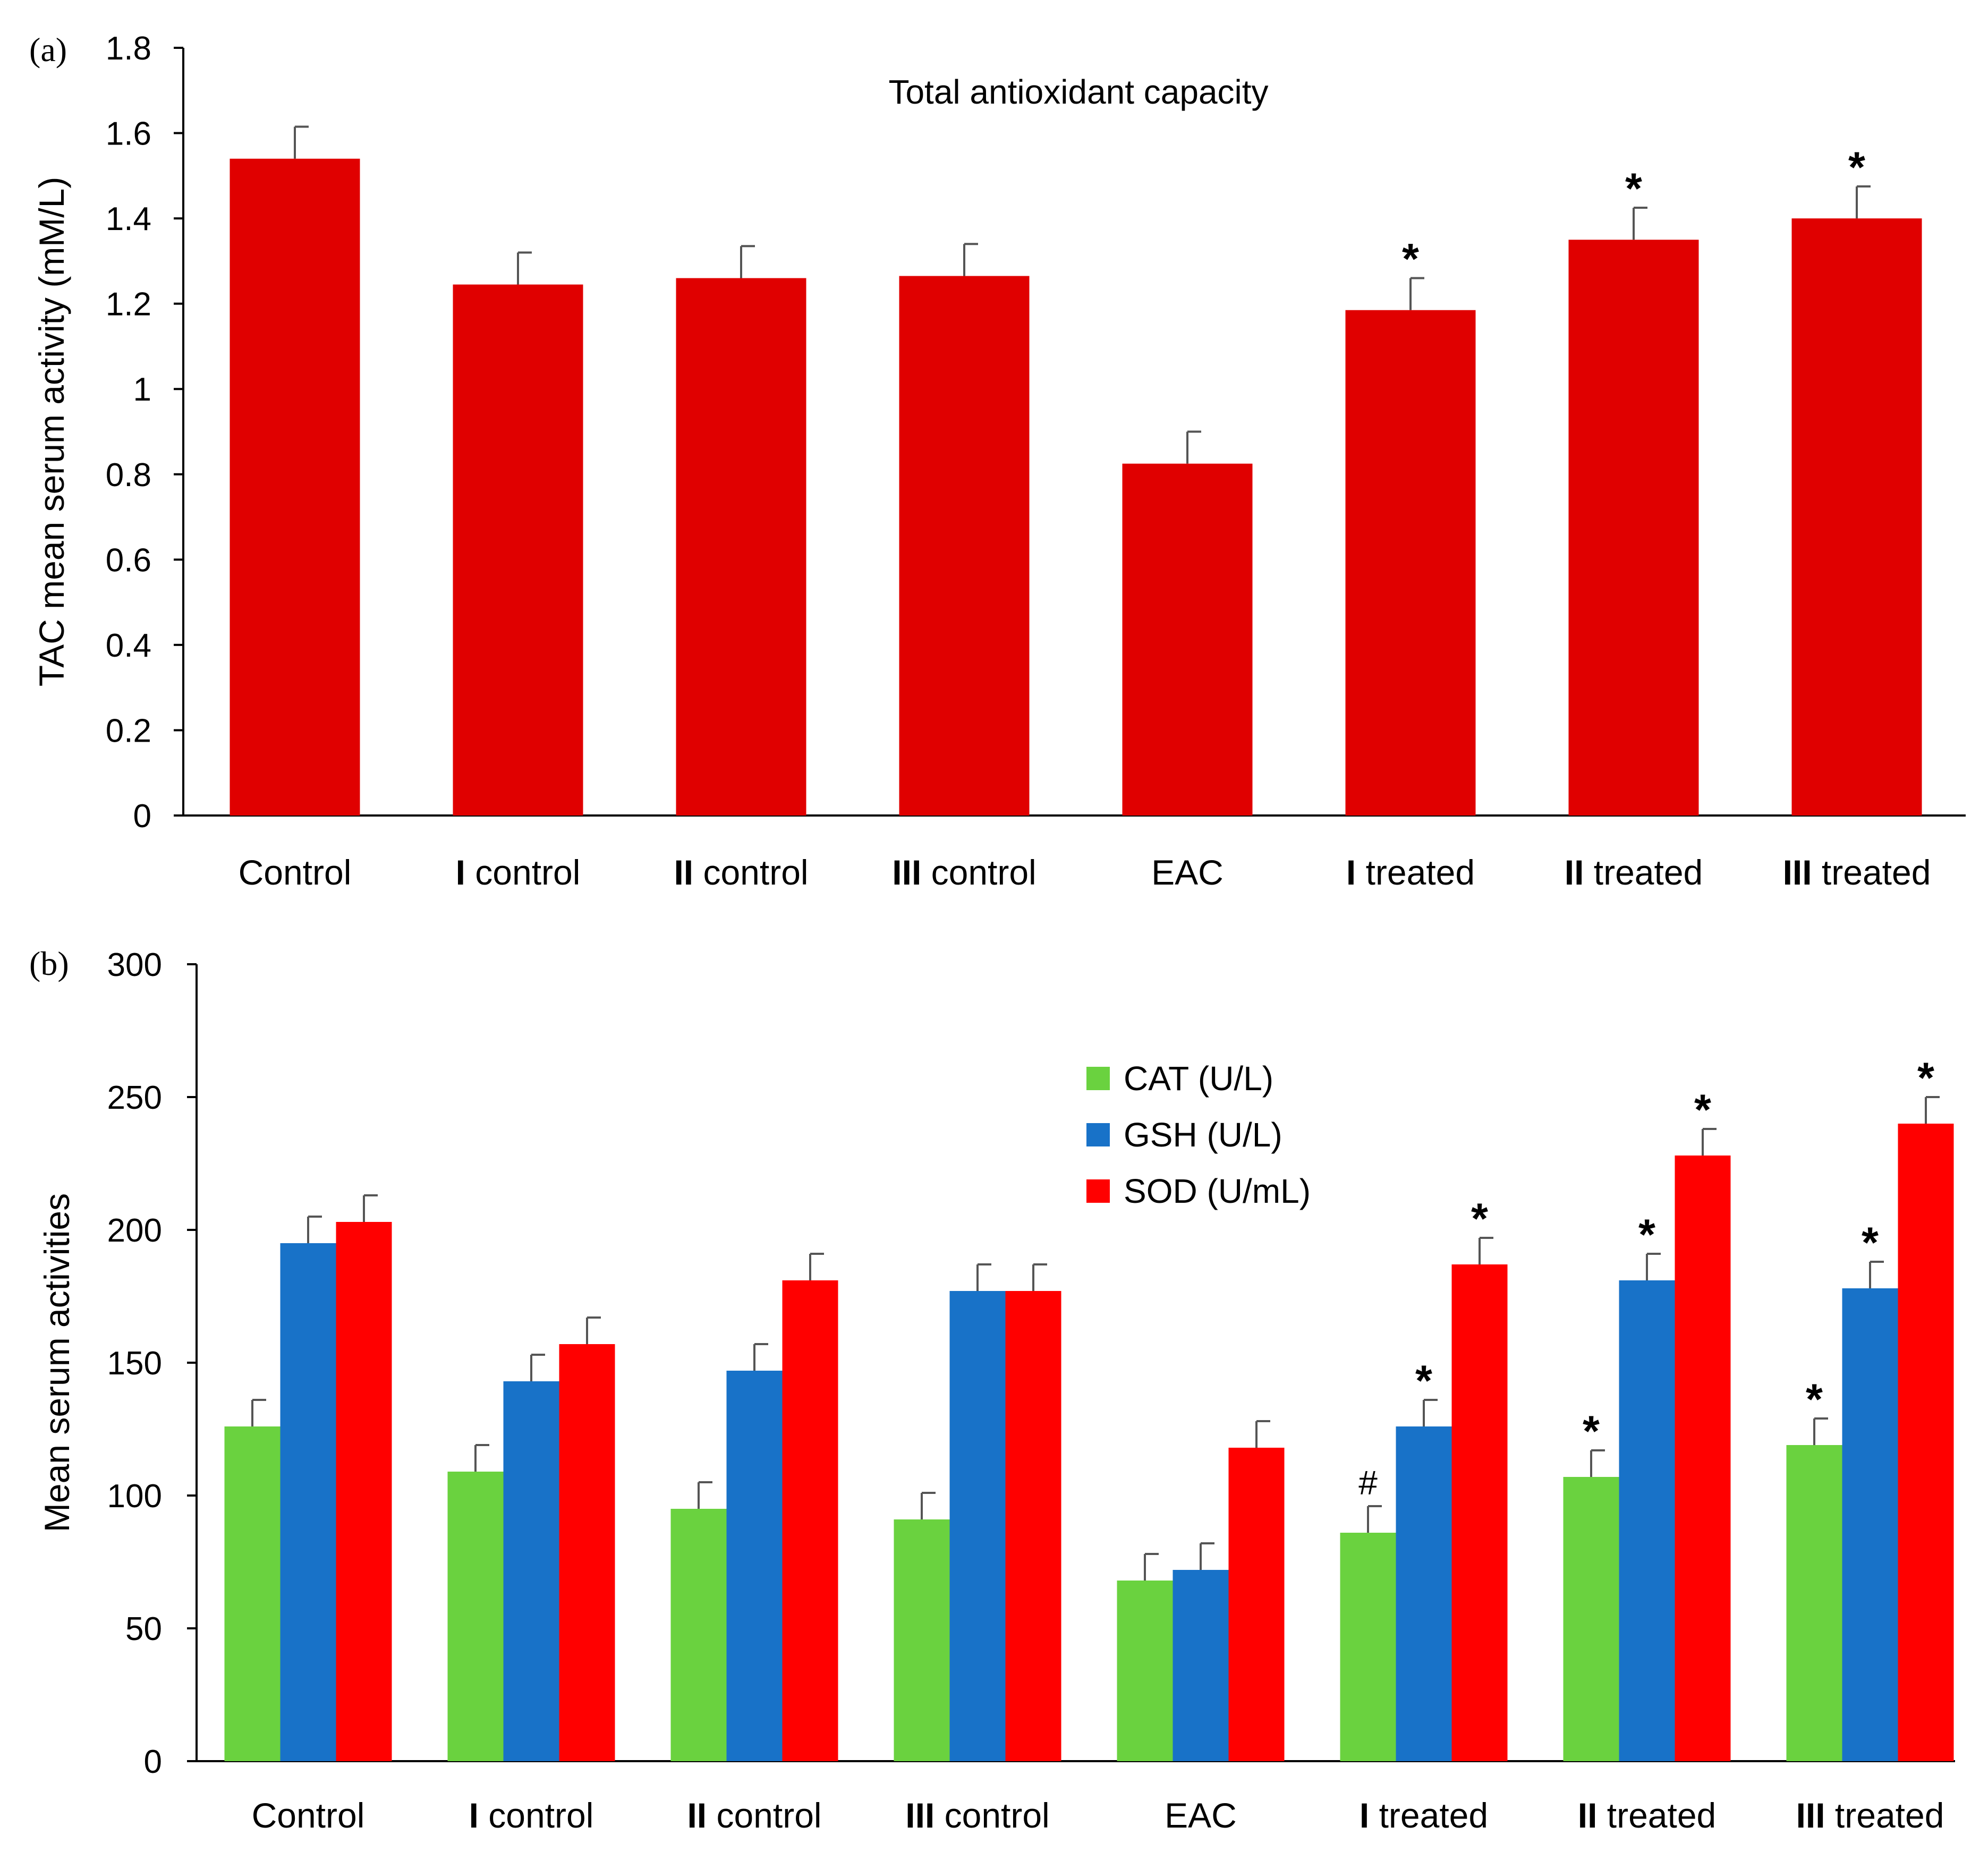  What do you see at coordinates (518, 872) in the screenshot?
I see `x-category-label: I control` at bounding box center [518, 872].